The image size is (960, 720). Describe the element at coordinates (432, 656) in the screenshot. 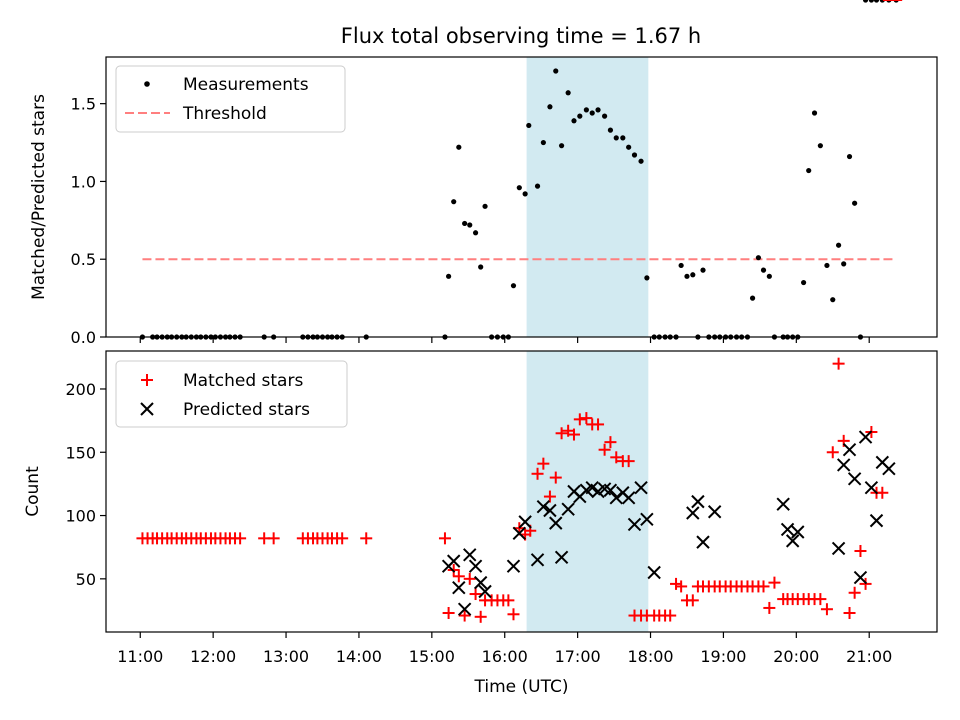

I see `x-tick-label: 15:00` at that location.